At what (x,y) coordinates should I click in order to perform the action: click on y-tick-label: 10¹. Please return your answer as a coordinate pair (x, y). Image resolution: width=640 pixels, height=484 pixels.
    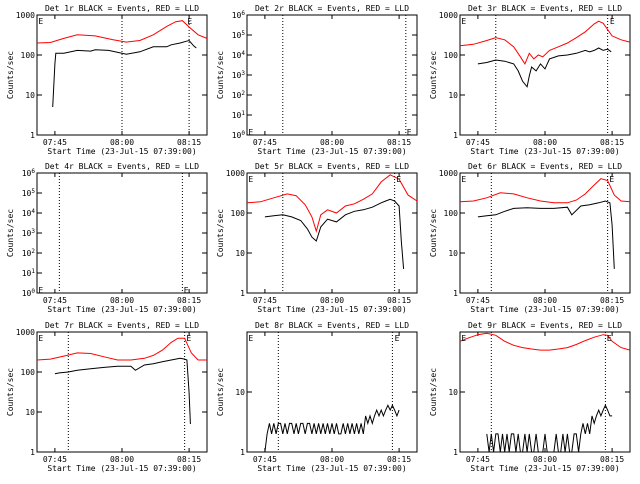
    Looking at the image, I should click on (29, 273).